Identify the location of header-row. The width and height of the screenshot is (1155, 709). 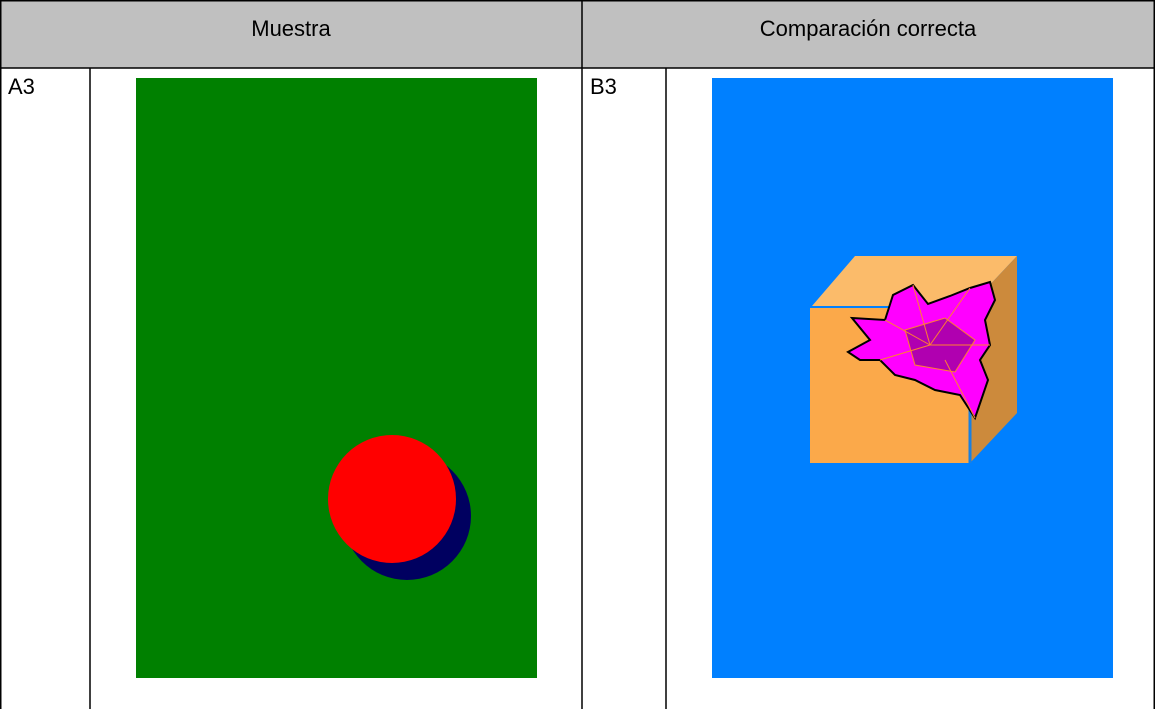
(577, 34).